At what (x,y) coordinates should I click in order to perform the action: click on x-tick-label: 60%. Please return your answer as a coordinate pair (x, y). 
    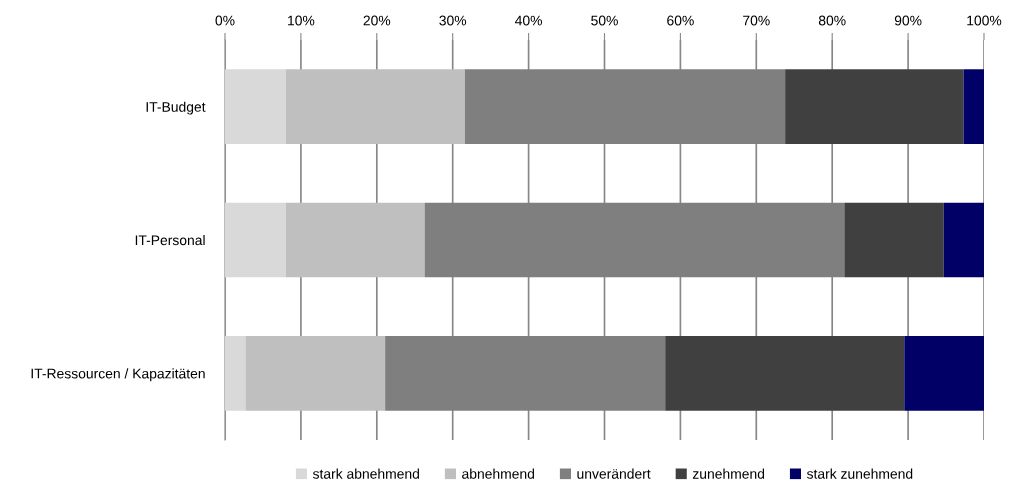
    Looking at the image, I should click on (680, 20).